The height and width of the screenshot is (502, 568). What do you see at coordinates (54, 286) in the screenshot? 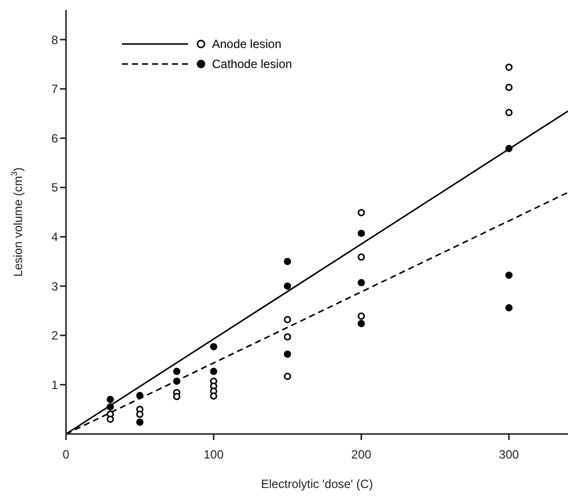
I see `y-tick-label: 3` at bounding box center [54, 286].